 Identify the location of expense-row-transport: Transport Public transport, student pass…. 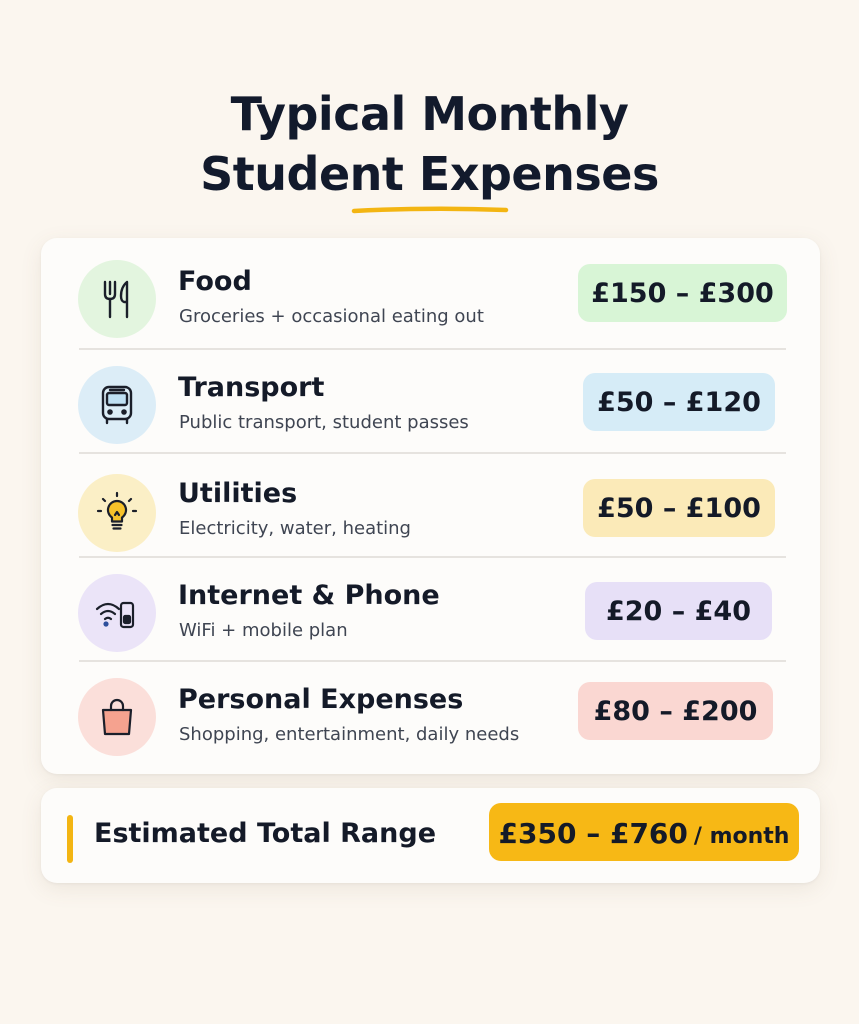
(430, 402).